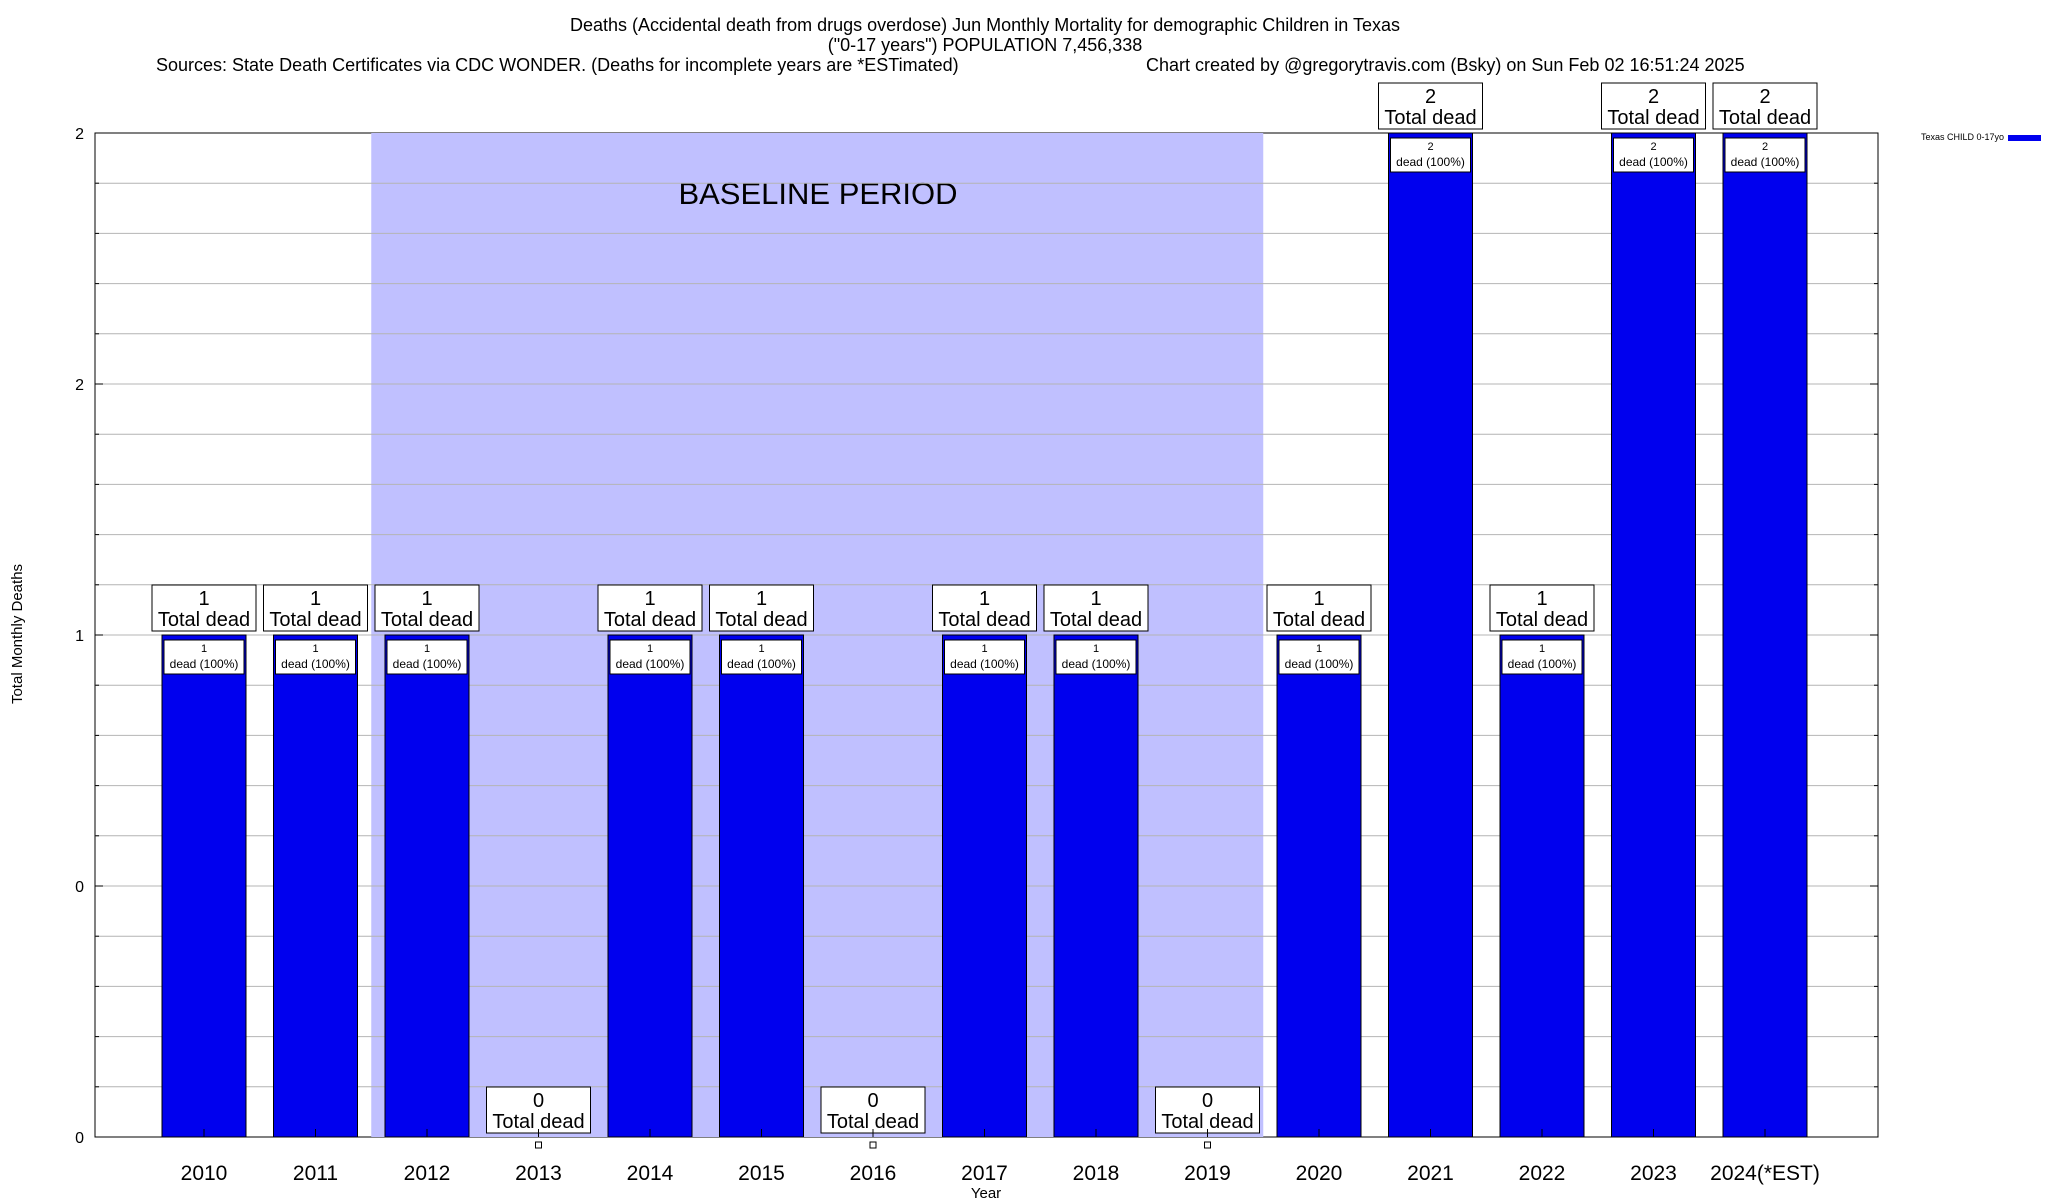 This screenshot has height=1200, width=2048. Describe the element at coordinates (761, 1173) in the screenshot. I see `x-tick-label: 2015` at that location.